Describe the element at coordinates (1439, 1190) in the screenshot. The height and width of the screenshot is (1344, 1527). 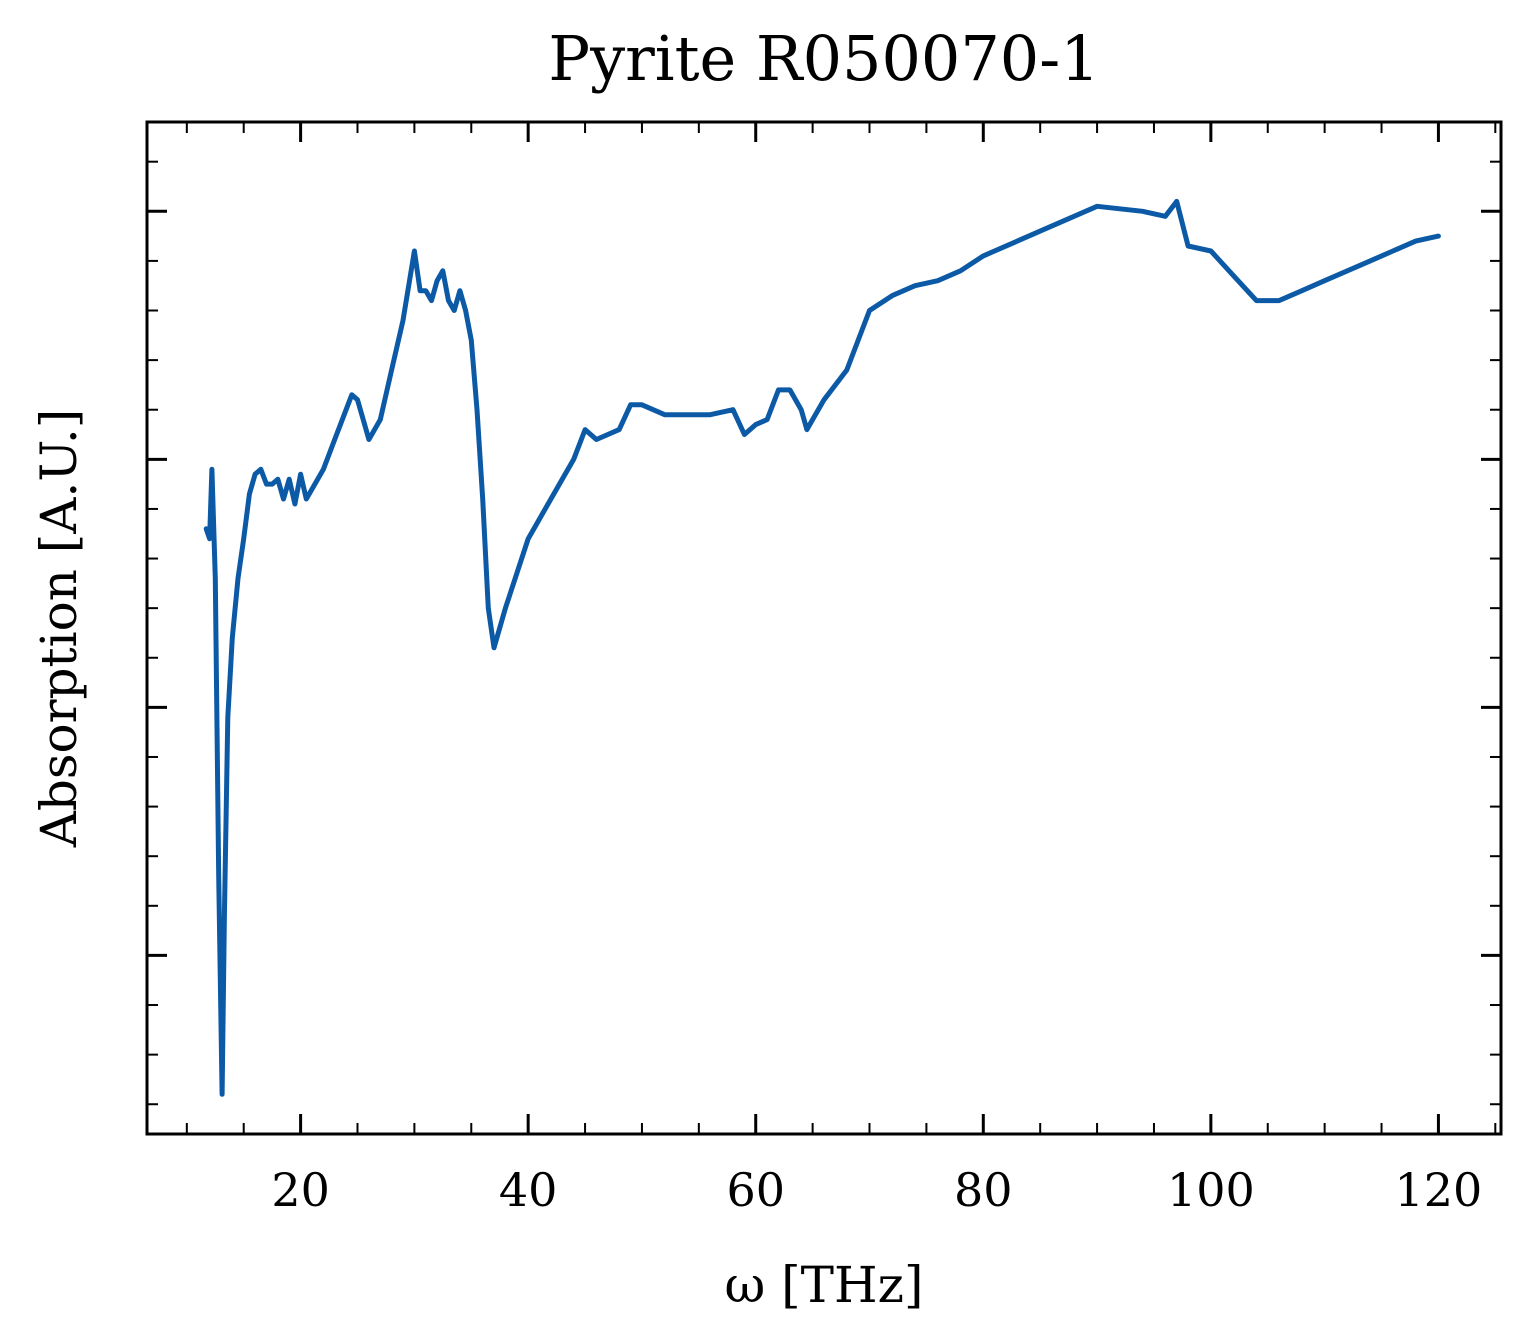
I see `x-tick-label: 120` at that location.